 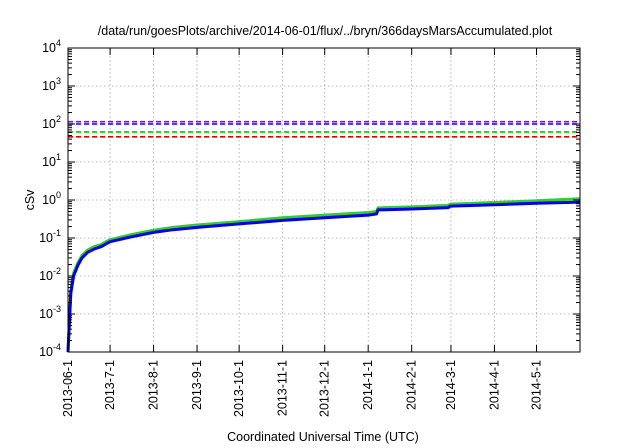 What do you see at coordinates (51, 160) in the screenshot?
I see `y-tick-label: 10¹` at bounding box center [51, 160].